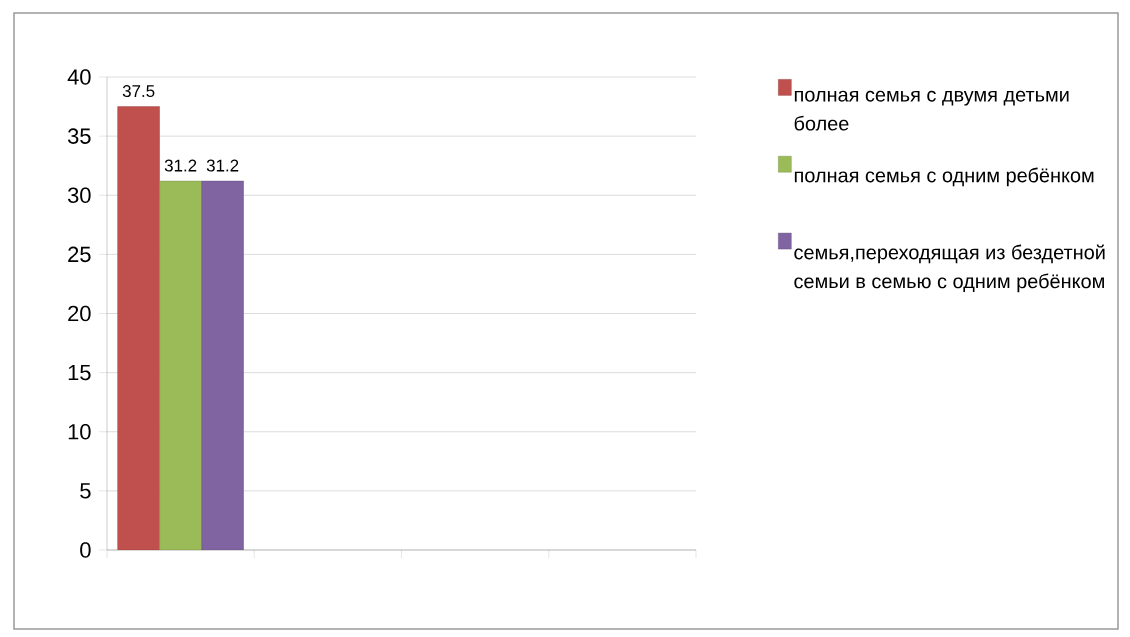 The width and height of the screenshot is (1130, 637). Describe the element at coordinates (79, 77) in the screenshot. I see `y-tick-label: 40` at that location.